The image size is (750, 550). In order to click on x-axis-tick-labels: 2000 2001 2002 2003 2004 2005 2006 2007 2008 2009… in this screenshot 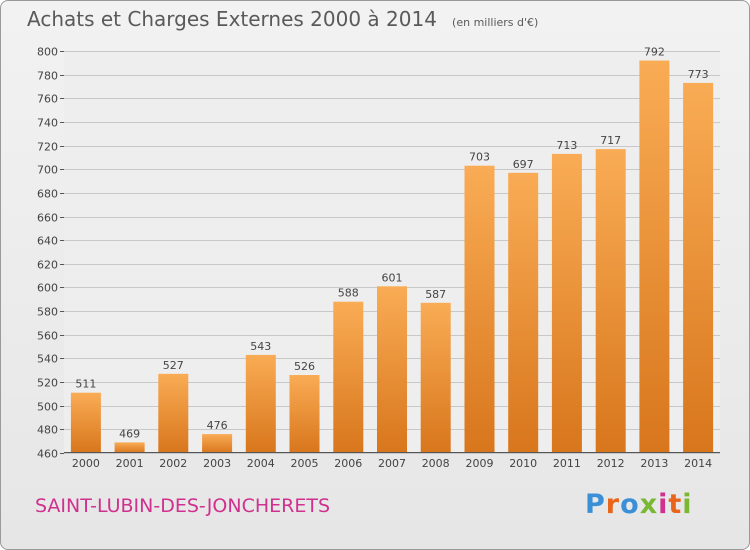, I will do `click(392, 463)`.